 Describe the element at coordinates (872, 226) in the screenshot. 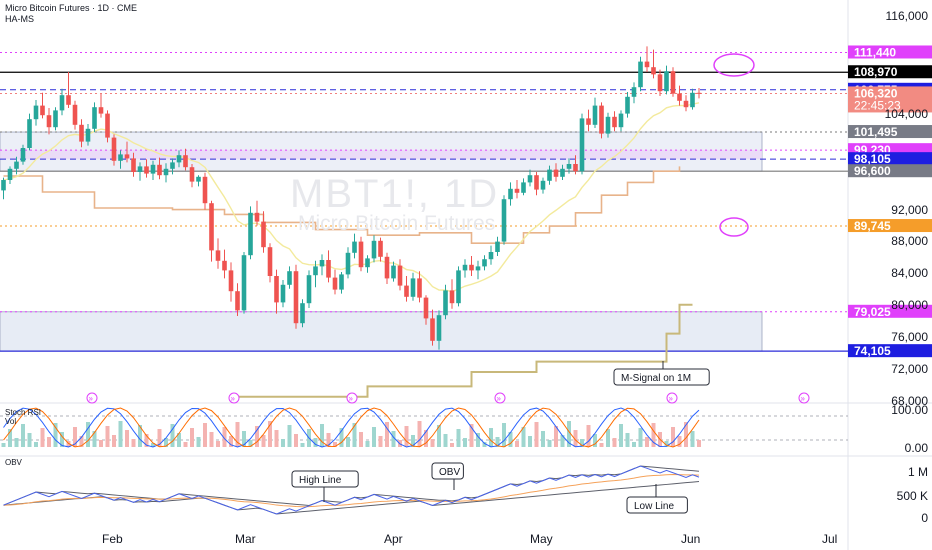

I see `price-level-label: 89,745` at that location.